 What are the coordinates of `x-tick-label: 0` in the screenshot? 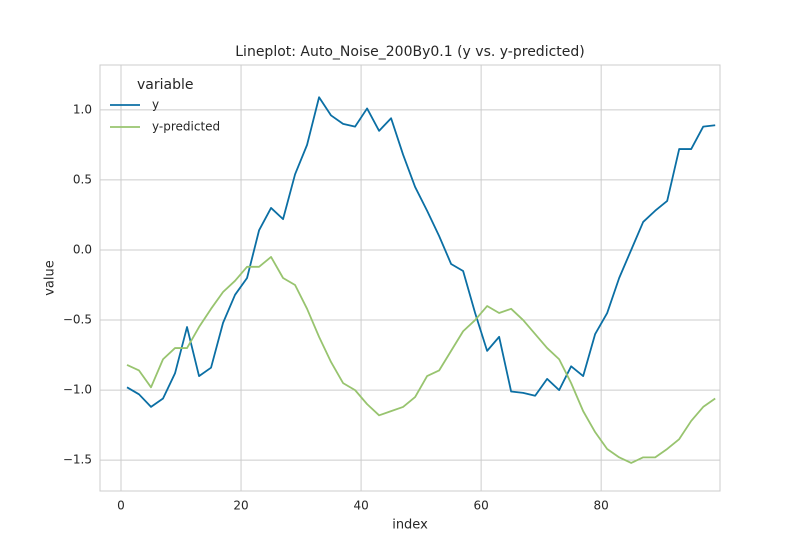 It's located at (121, 506).